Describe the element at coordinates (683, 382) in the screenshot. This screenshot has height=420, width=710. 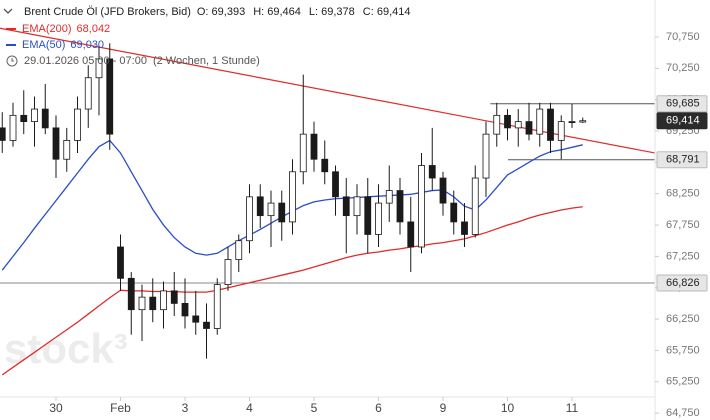
I see `y-tick-label: 65,250` at that location.